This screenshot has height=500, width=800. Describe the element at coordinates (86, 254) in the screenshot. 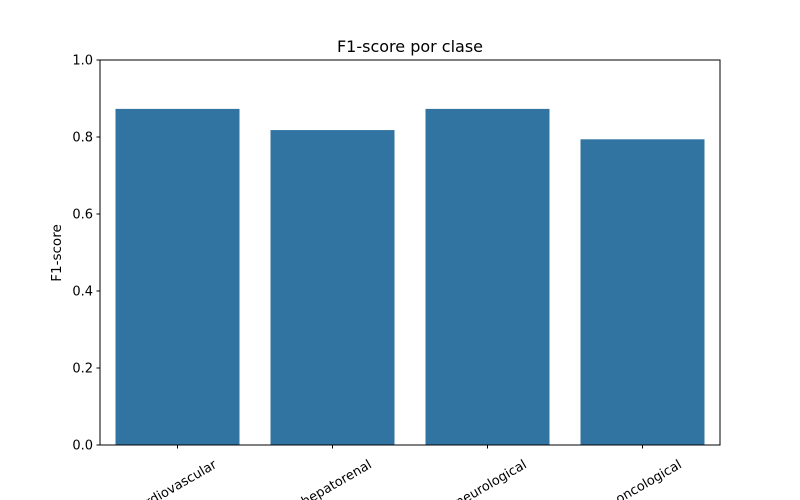

I see `y-axis-ticks: 0.0 0.2 0.4 0.6 0.8 1.0` at that location.